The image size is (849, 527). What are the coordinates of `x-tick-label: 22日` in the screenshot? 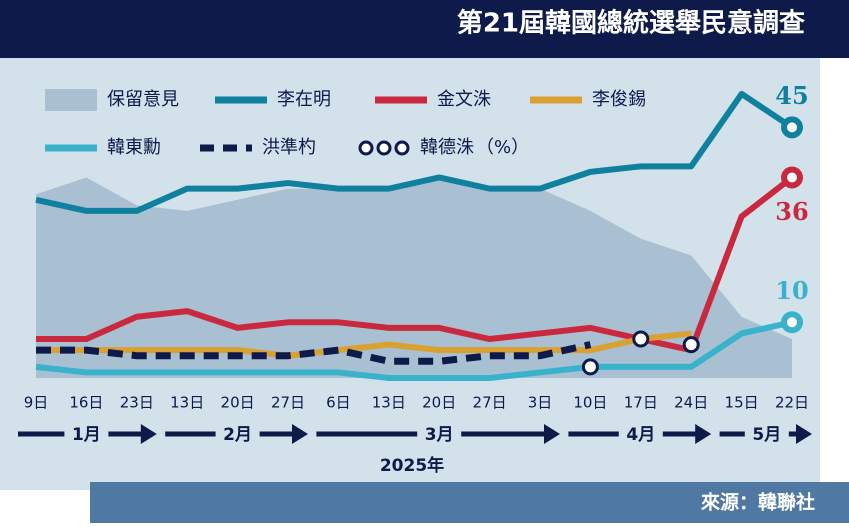 It's located at (792, 403).